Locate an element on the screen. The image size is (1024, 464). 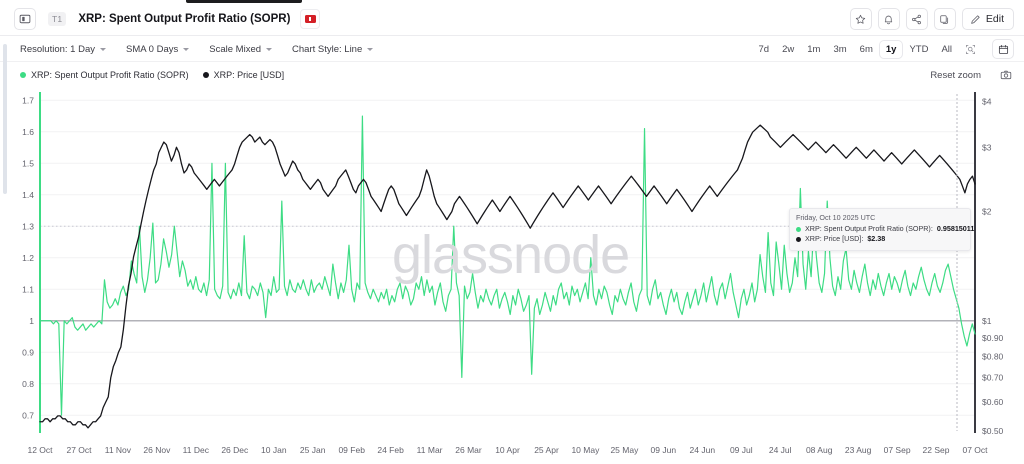
browser-tab-strip is located at coordinates (512, 1).